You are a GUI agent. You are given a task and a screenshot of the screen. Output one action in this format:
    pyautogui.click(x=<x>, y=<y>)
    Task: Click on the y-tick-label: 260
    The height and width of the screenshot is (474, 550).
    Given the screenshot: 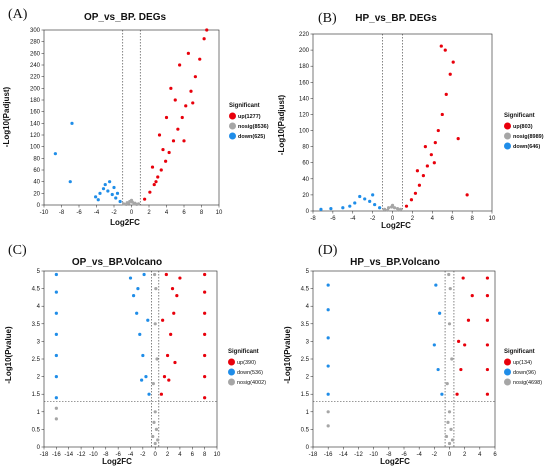 What is the action you would take?
    pyautogui.click(x=35, y=54)
    